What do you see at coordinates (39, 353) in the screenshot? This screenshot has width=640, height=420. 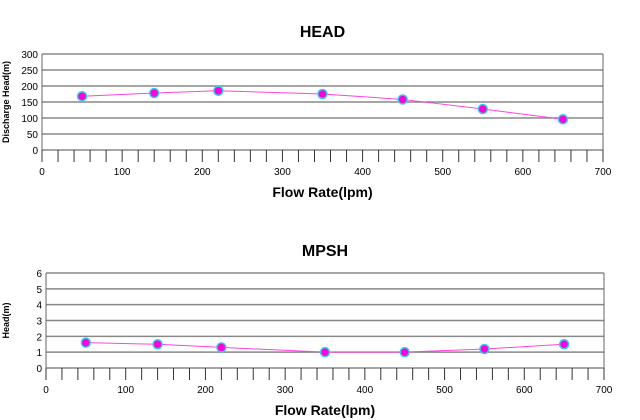 I see `y-tick-label: 1` at bounding box center [39, 353].